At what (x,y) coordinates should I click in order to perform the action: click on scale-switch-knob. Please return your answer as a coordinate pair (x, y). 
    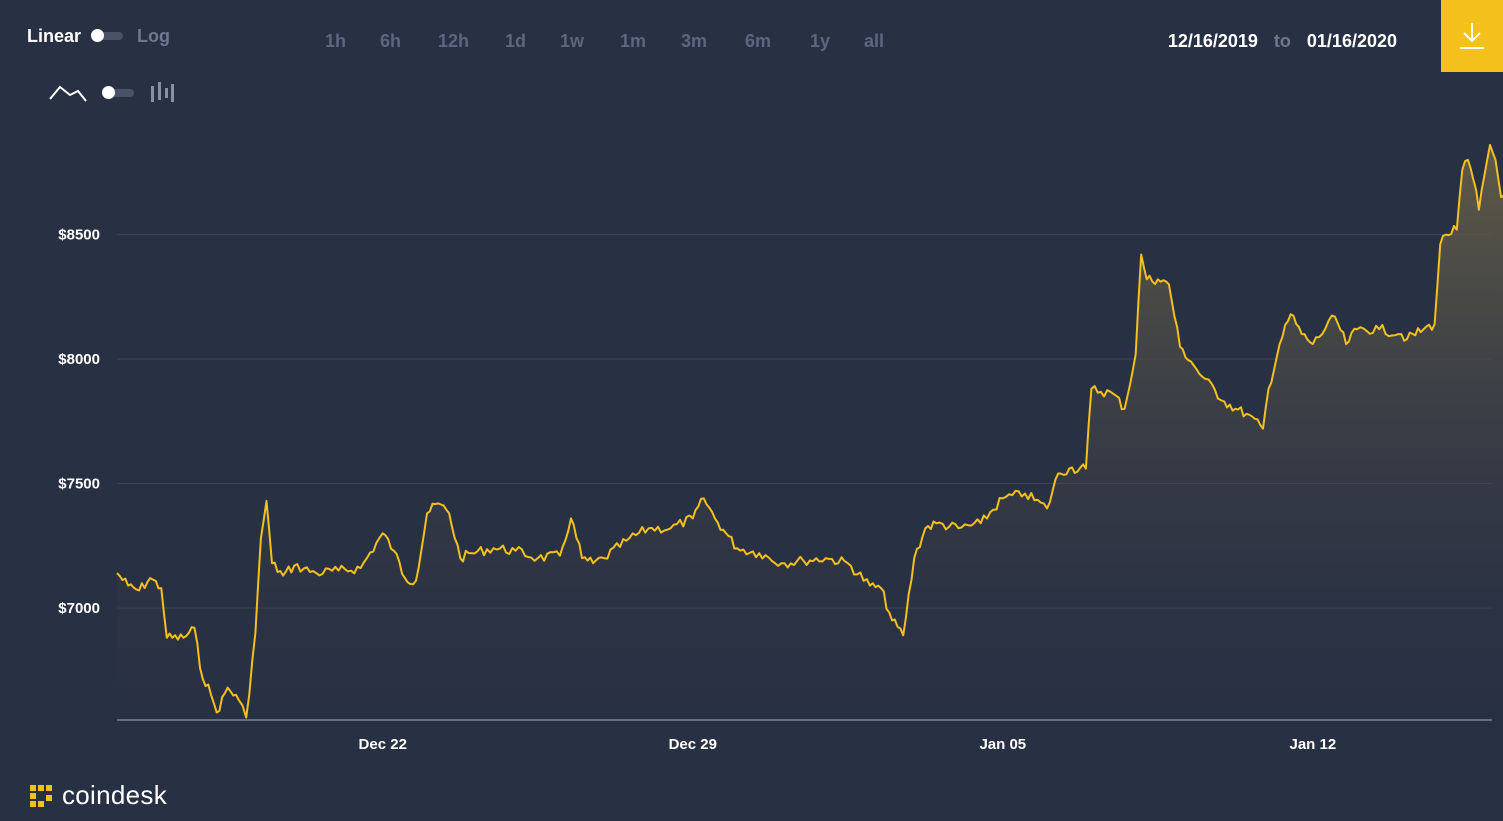
    Looking at the image, I should click on (98, 35).